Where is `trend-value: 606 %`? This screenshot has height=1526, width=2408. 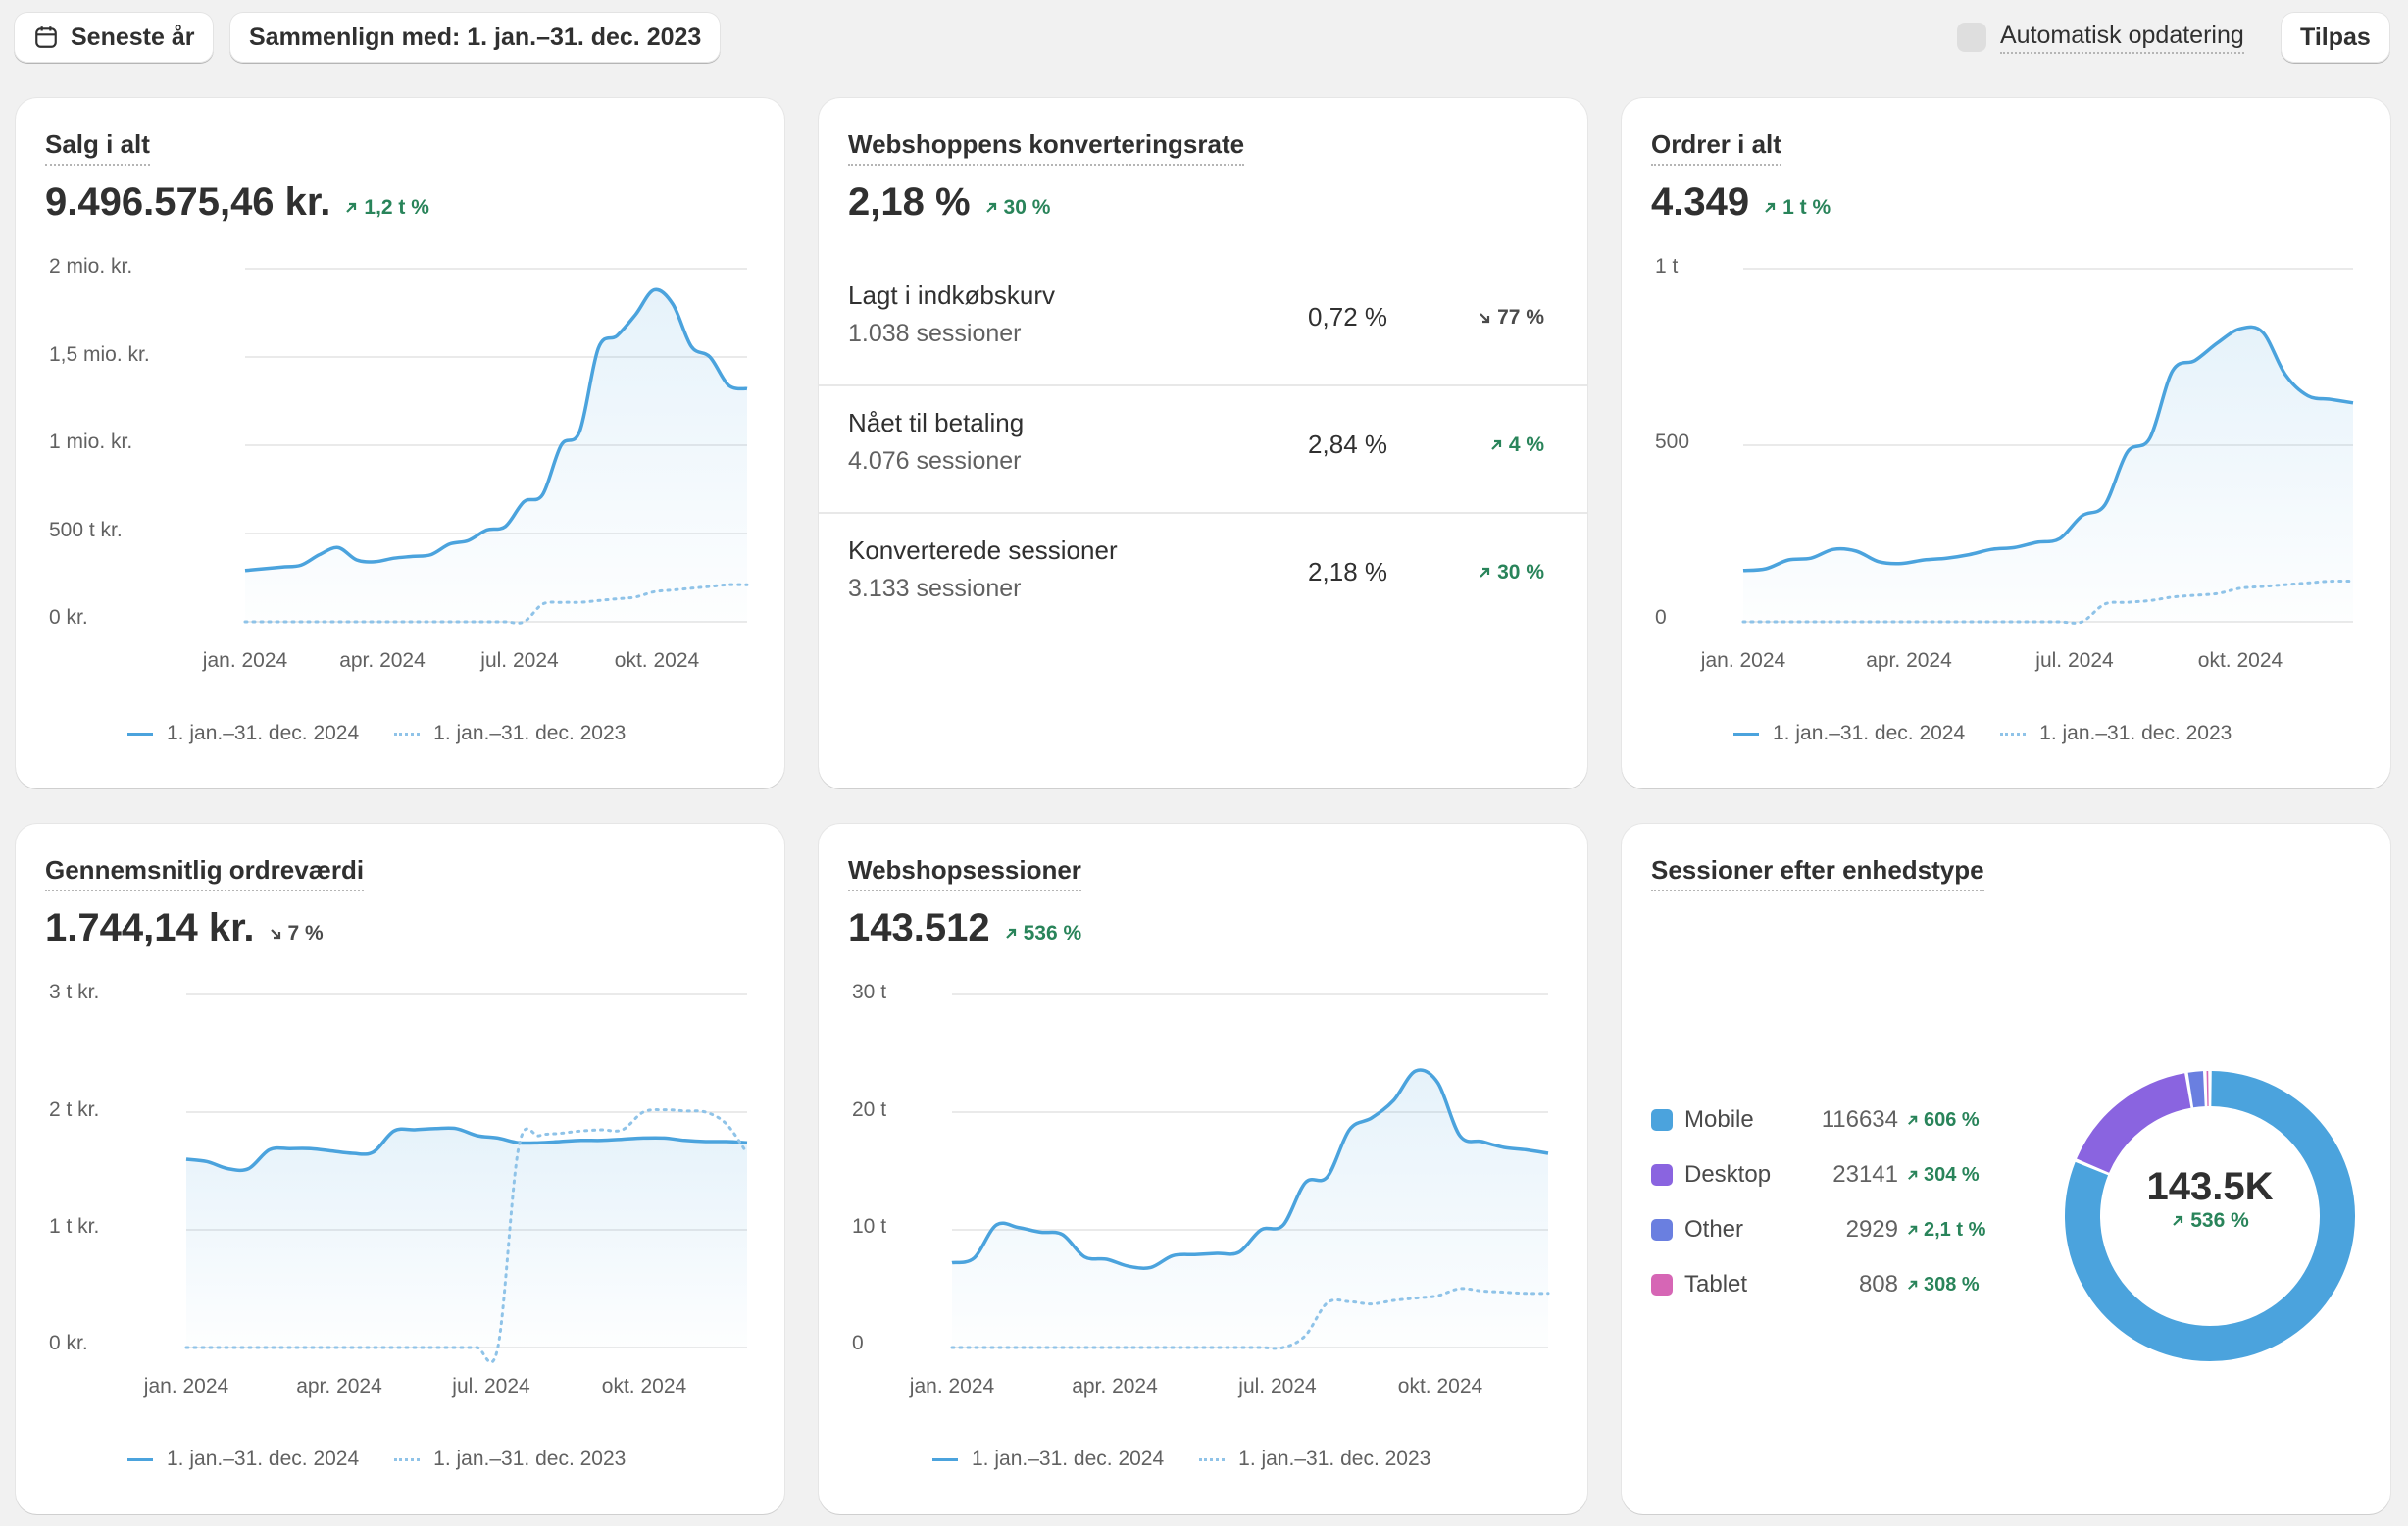 trend-value: 606 % is located at coordinates (1952, 1119).